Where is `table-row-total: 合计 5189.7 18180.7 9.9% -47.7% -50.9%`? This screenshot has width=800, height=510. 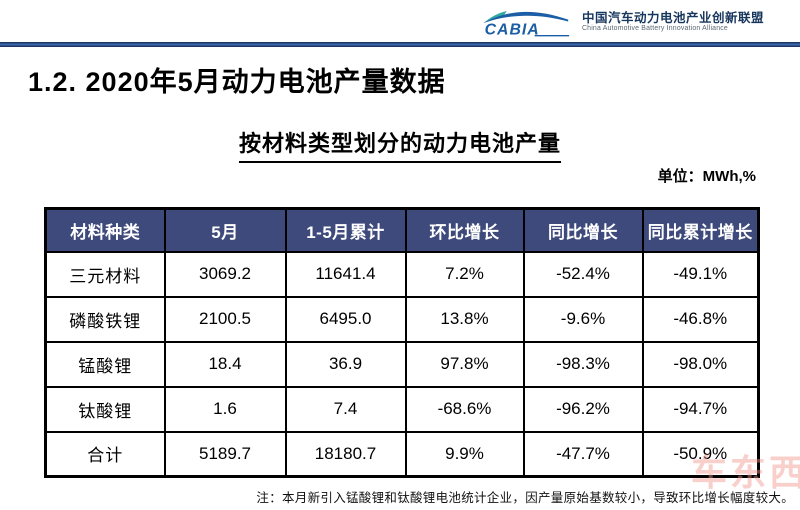
table-row-total: 合计 5189.7 18180.7 9.9% -47.7% -50.9% is located at coordinates (402, 454).